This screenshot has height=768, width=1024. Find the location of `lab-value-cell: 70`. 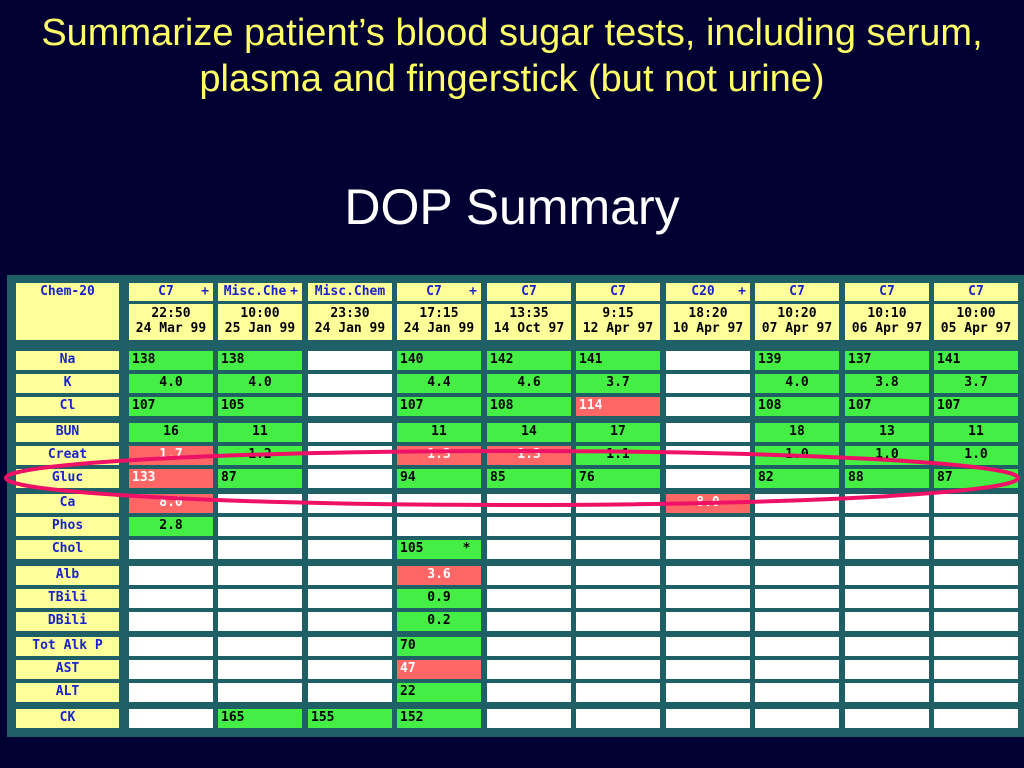

lab-value-cell: 70 is located at coordinates (439, 646).